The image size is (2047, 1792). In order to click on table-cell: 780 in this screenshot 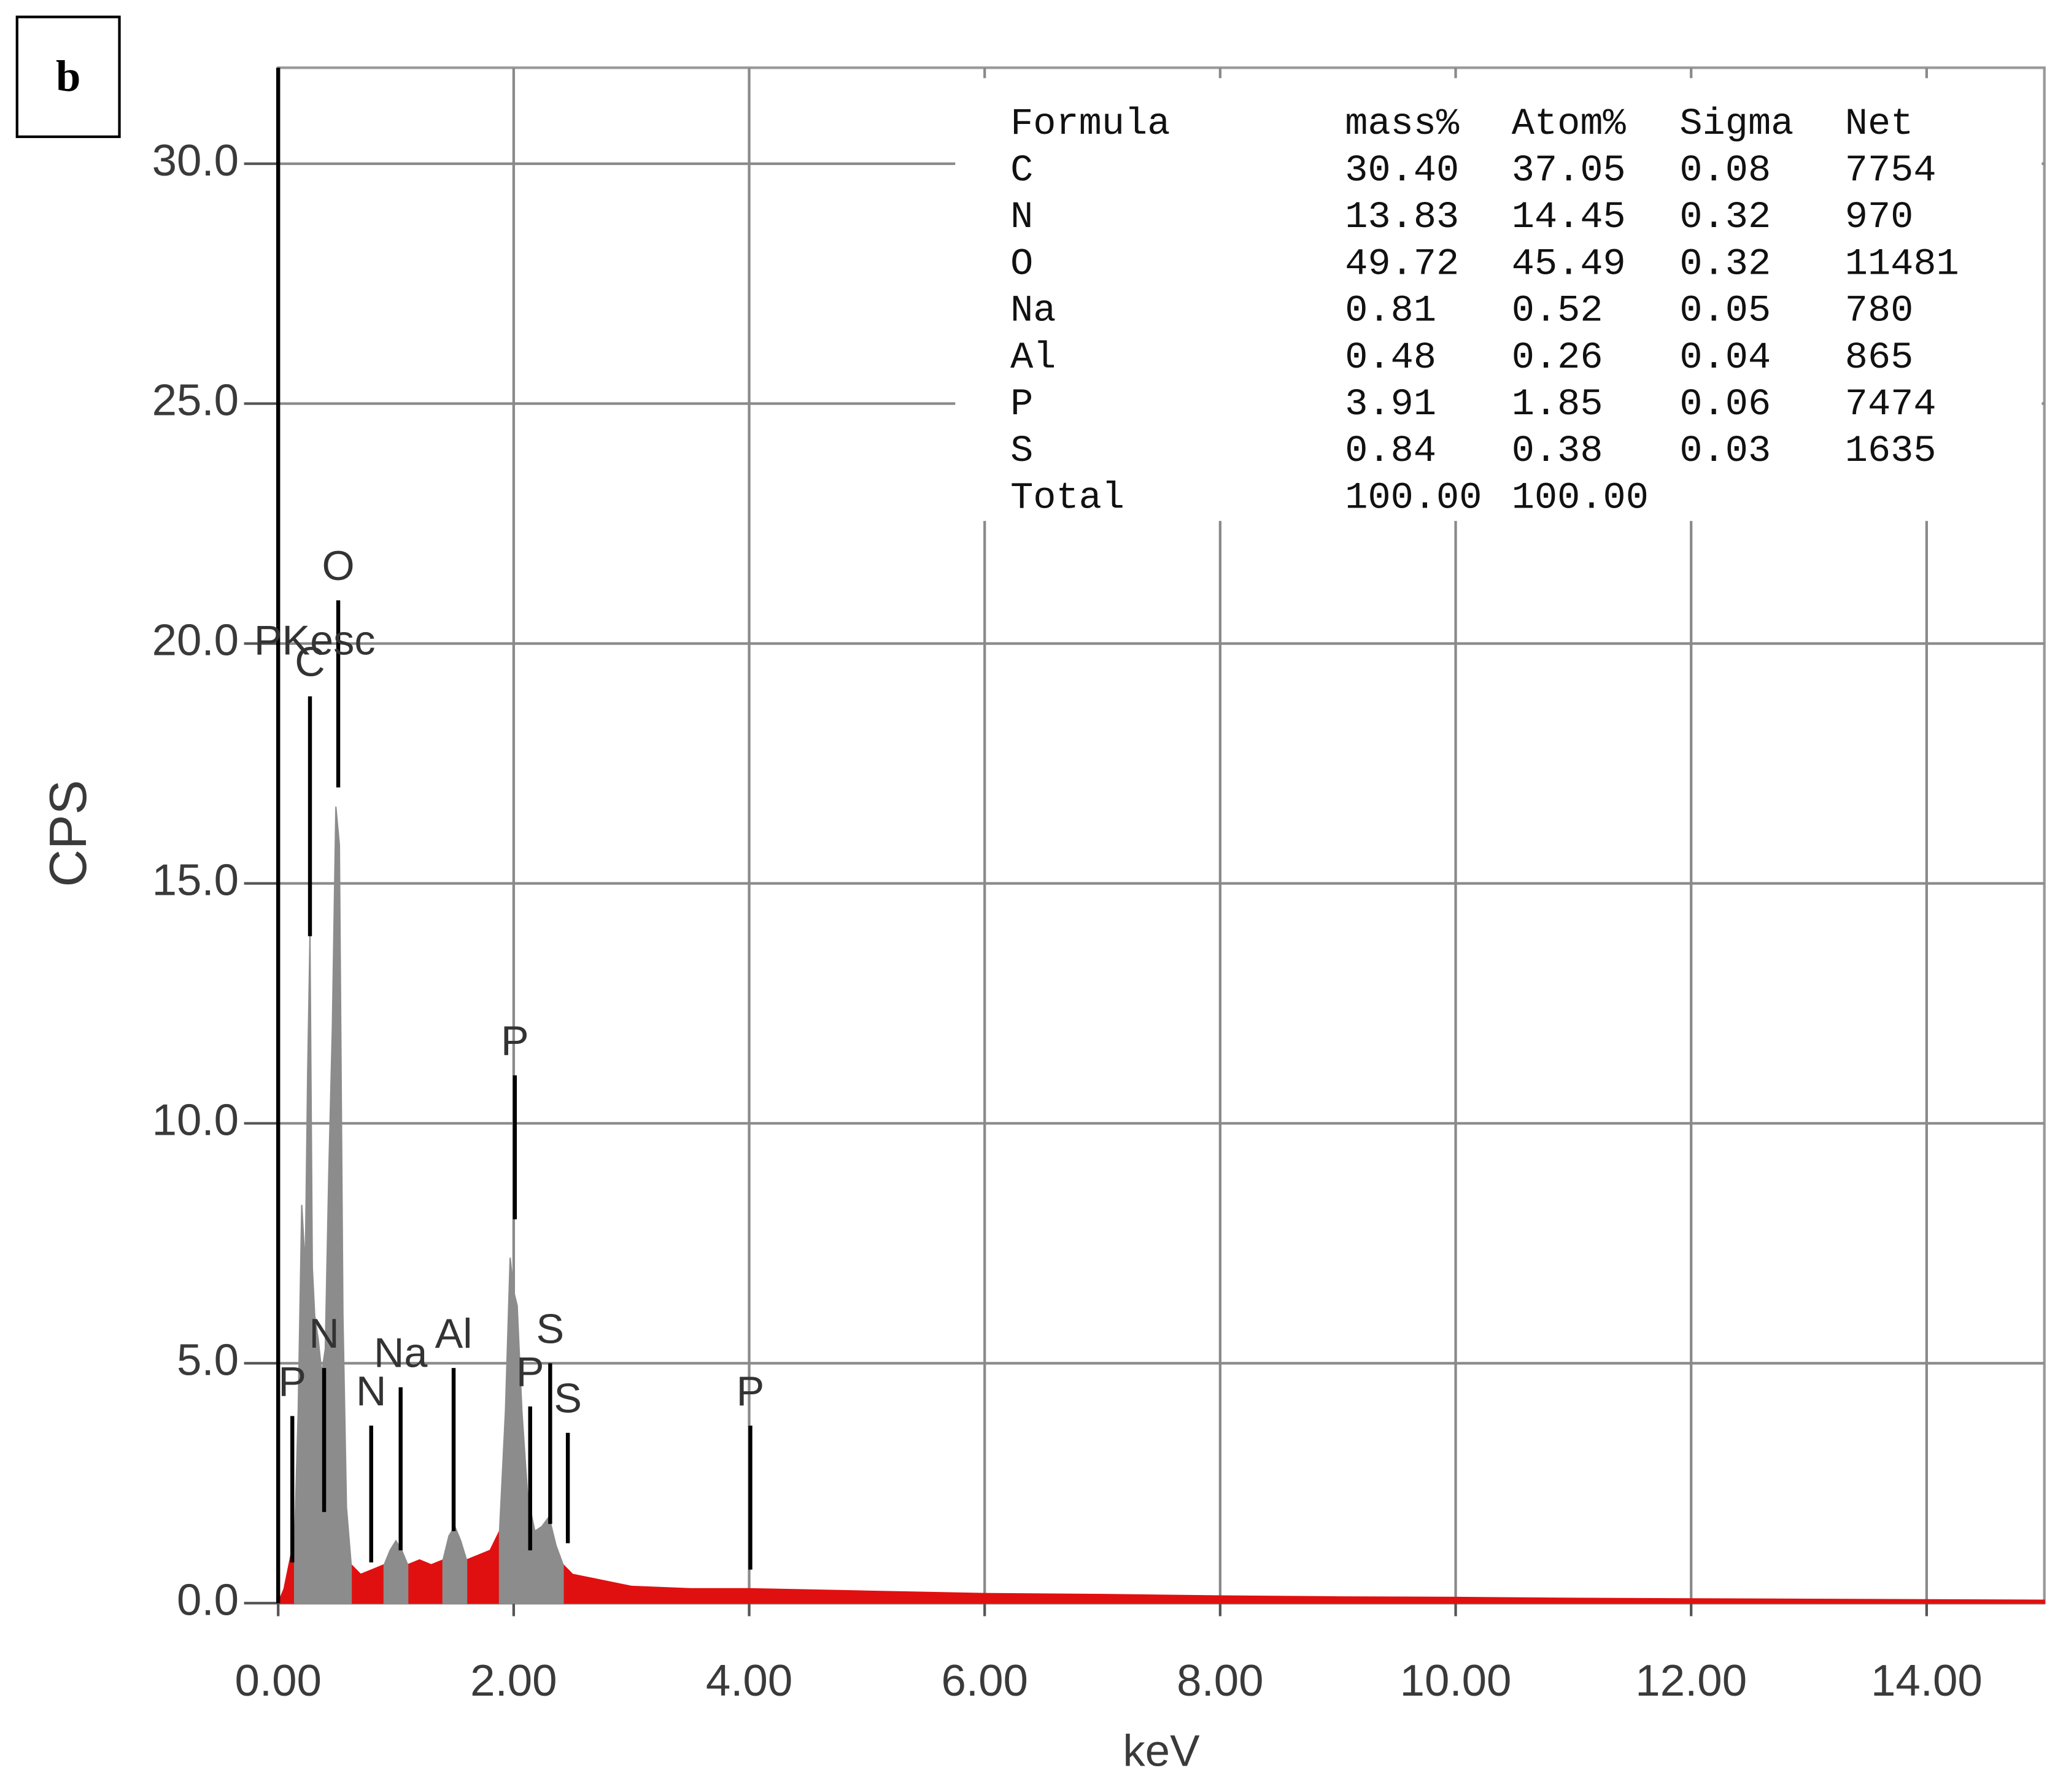, I will do `click(1879, 312)`.